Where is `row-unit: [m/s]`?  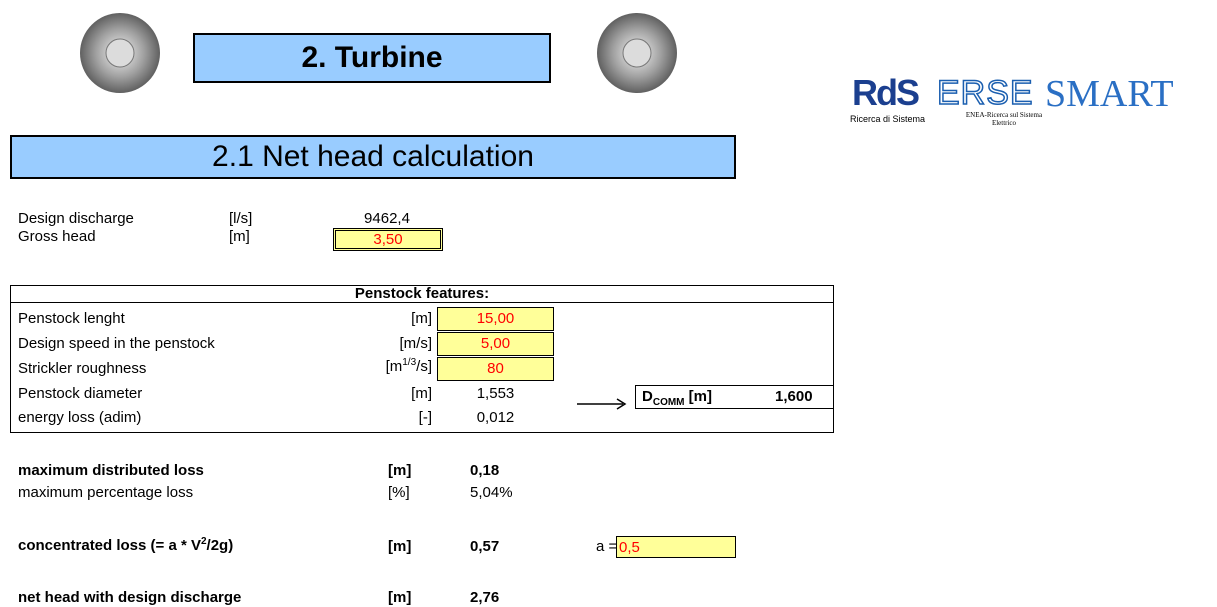
row-unit: [m/s] is located at coordinates (416, 343).